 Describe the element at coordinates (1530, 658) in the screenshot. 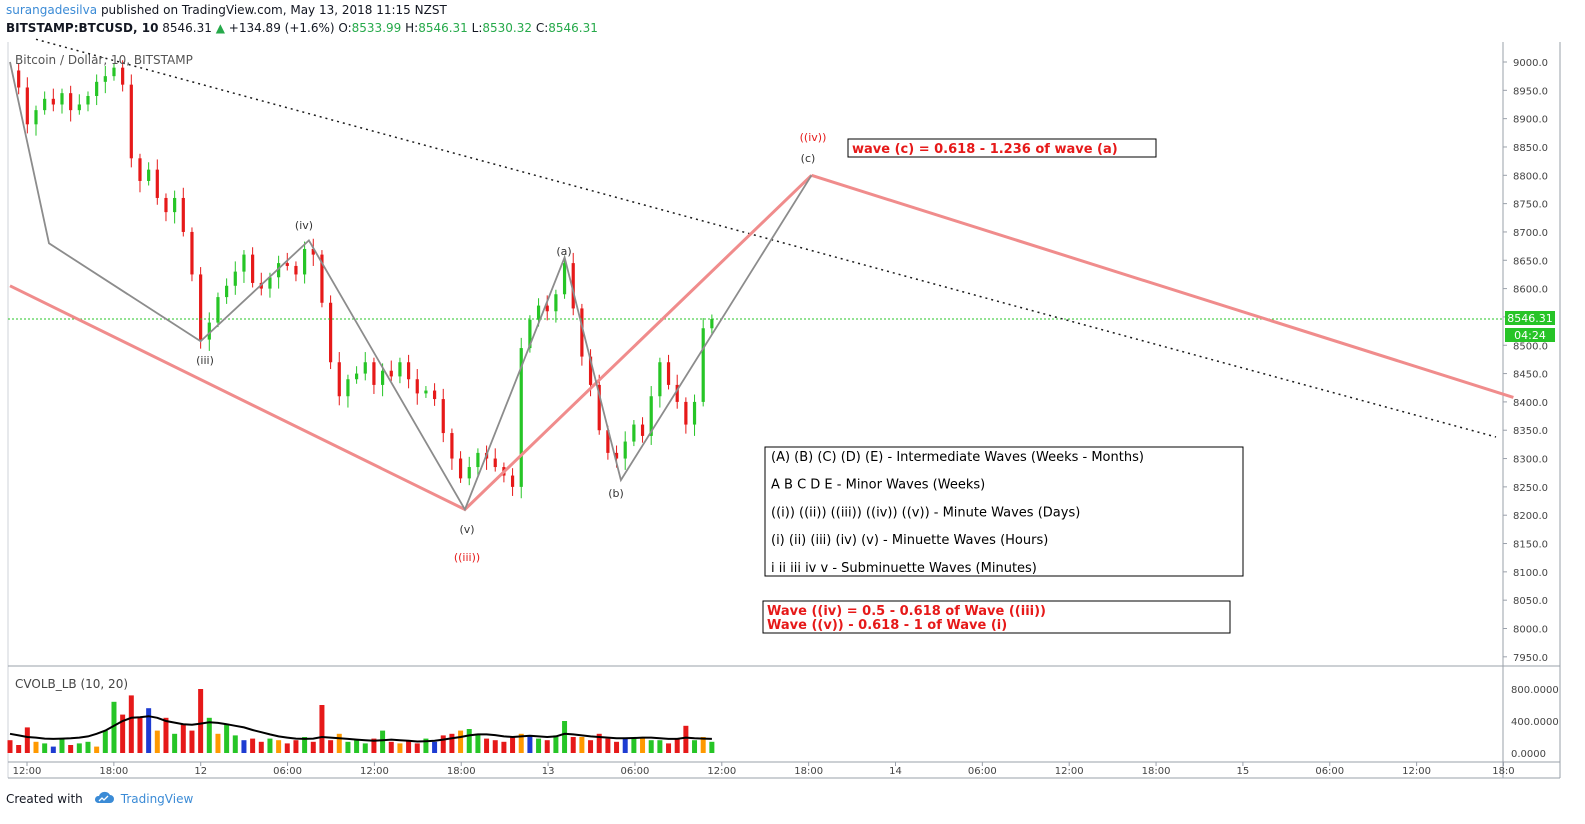

I see `price-tick-label: 7950.0` at that location.